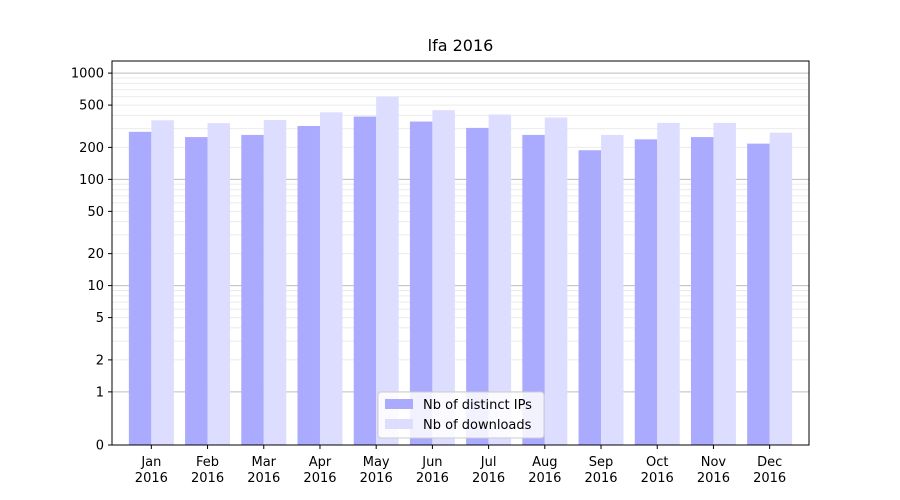 Image resolution: width=900 pixels, height=500 pixels. What do you see at coordinates (308, 285) in the screenshot?
I see `bar-distinct-ips-apr` at bounding box center [308, 285].